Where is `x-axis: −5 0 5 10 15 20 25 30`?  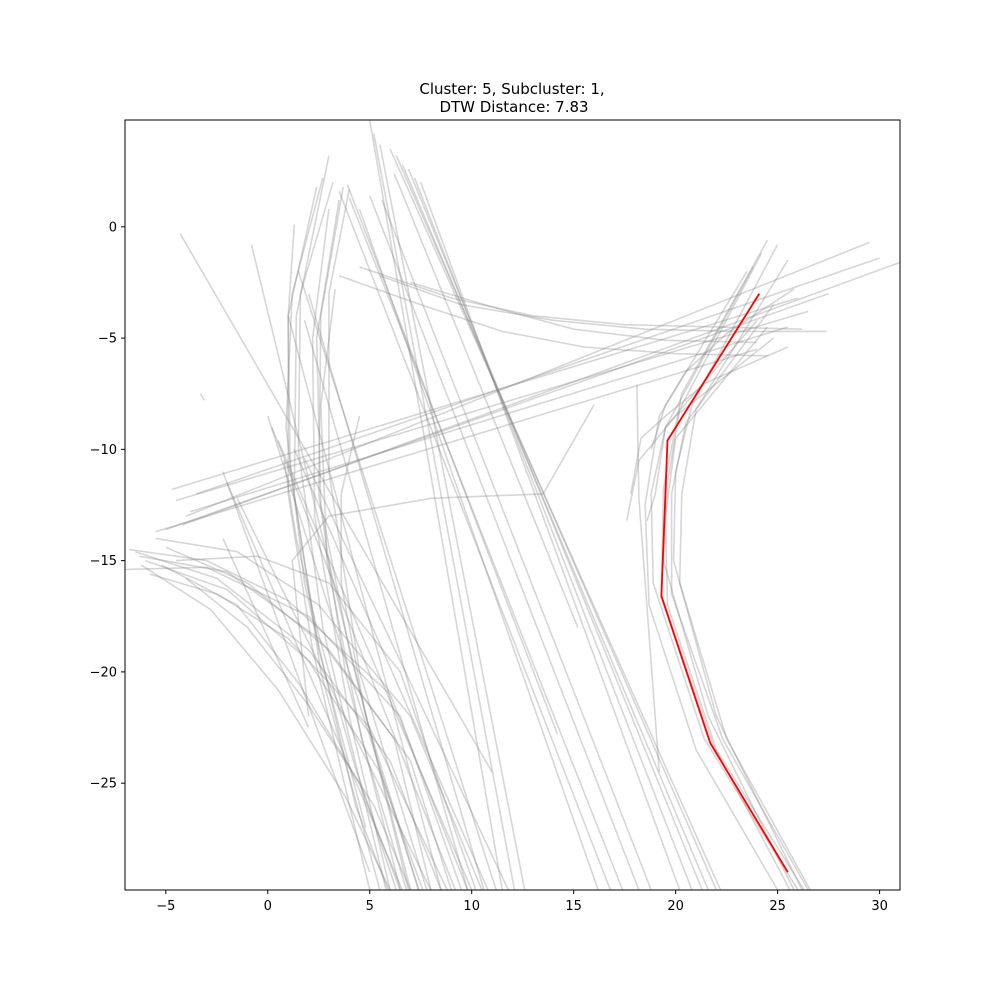
x-axis: −5 0 5 10 15 20 25 30 is located at coordinates (522, 902).